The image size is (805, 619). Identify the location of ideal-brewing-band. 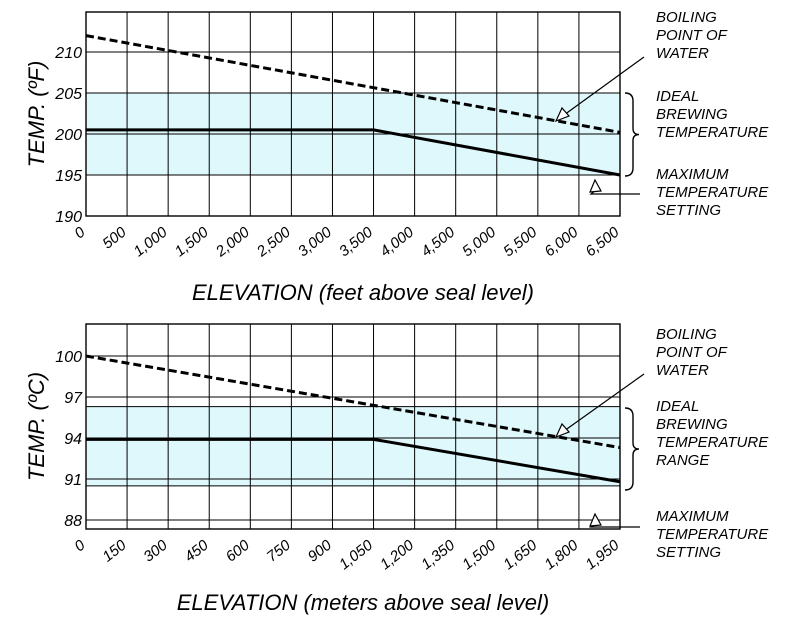
(353, 446).